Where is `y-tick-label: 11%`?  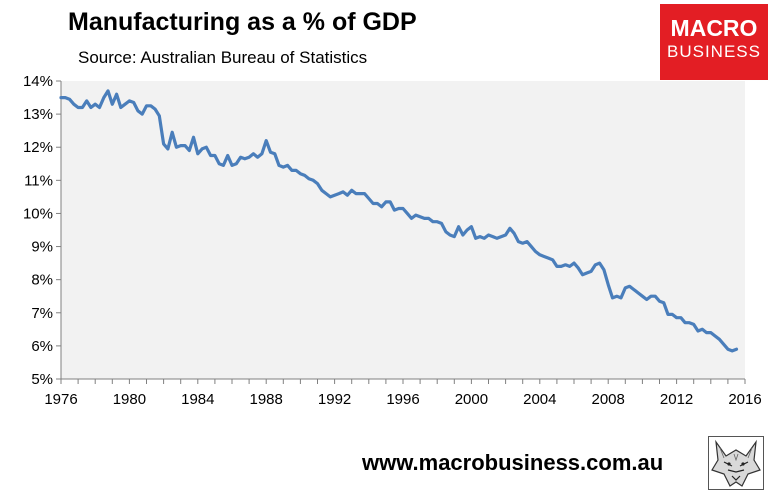 y-tick-label: 11% is located at coordinates (38, 180).